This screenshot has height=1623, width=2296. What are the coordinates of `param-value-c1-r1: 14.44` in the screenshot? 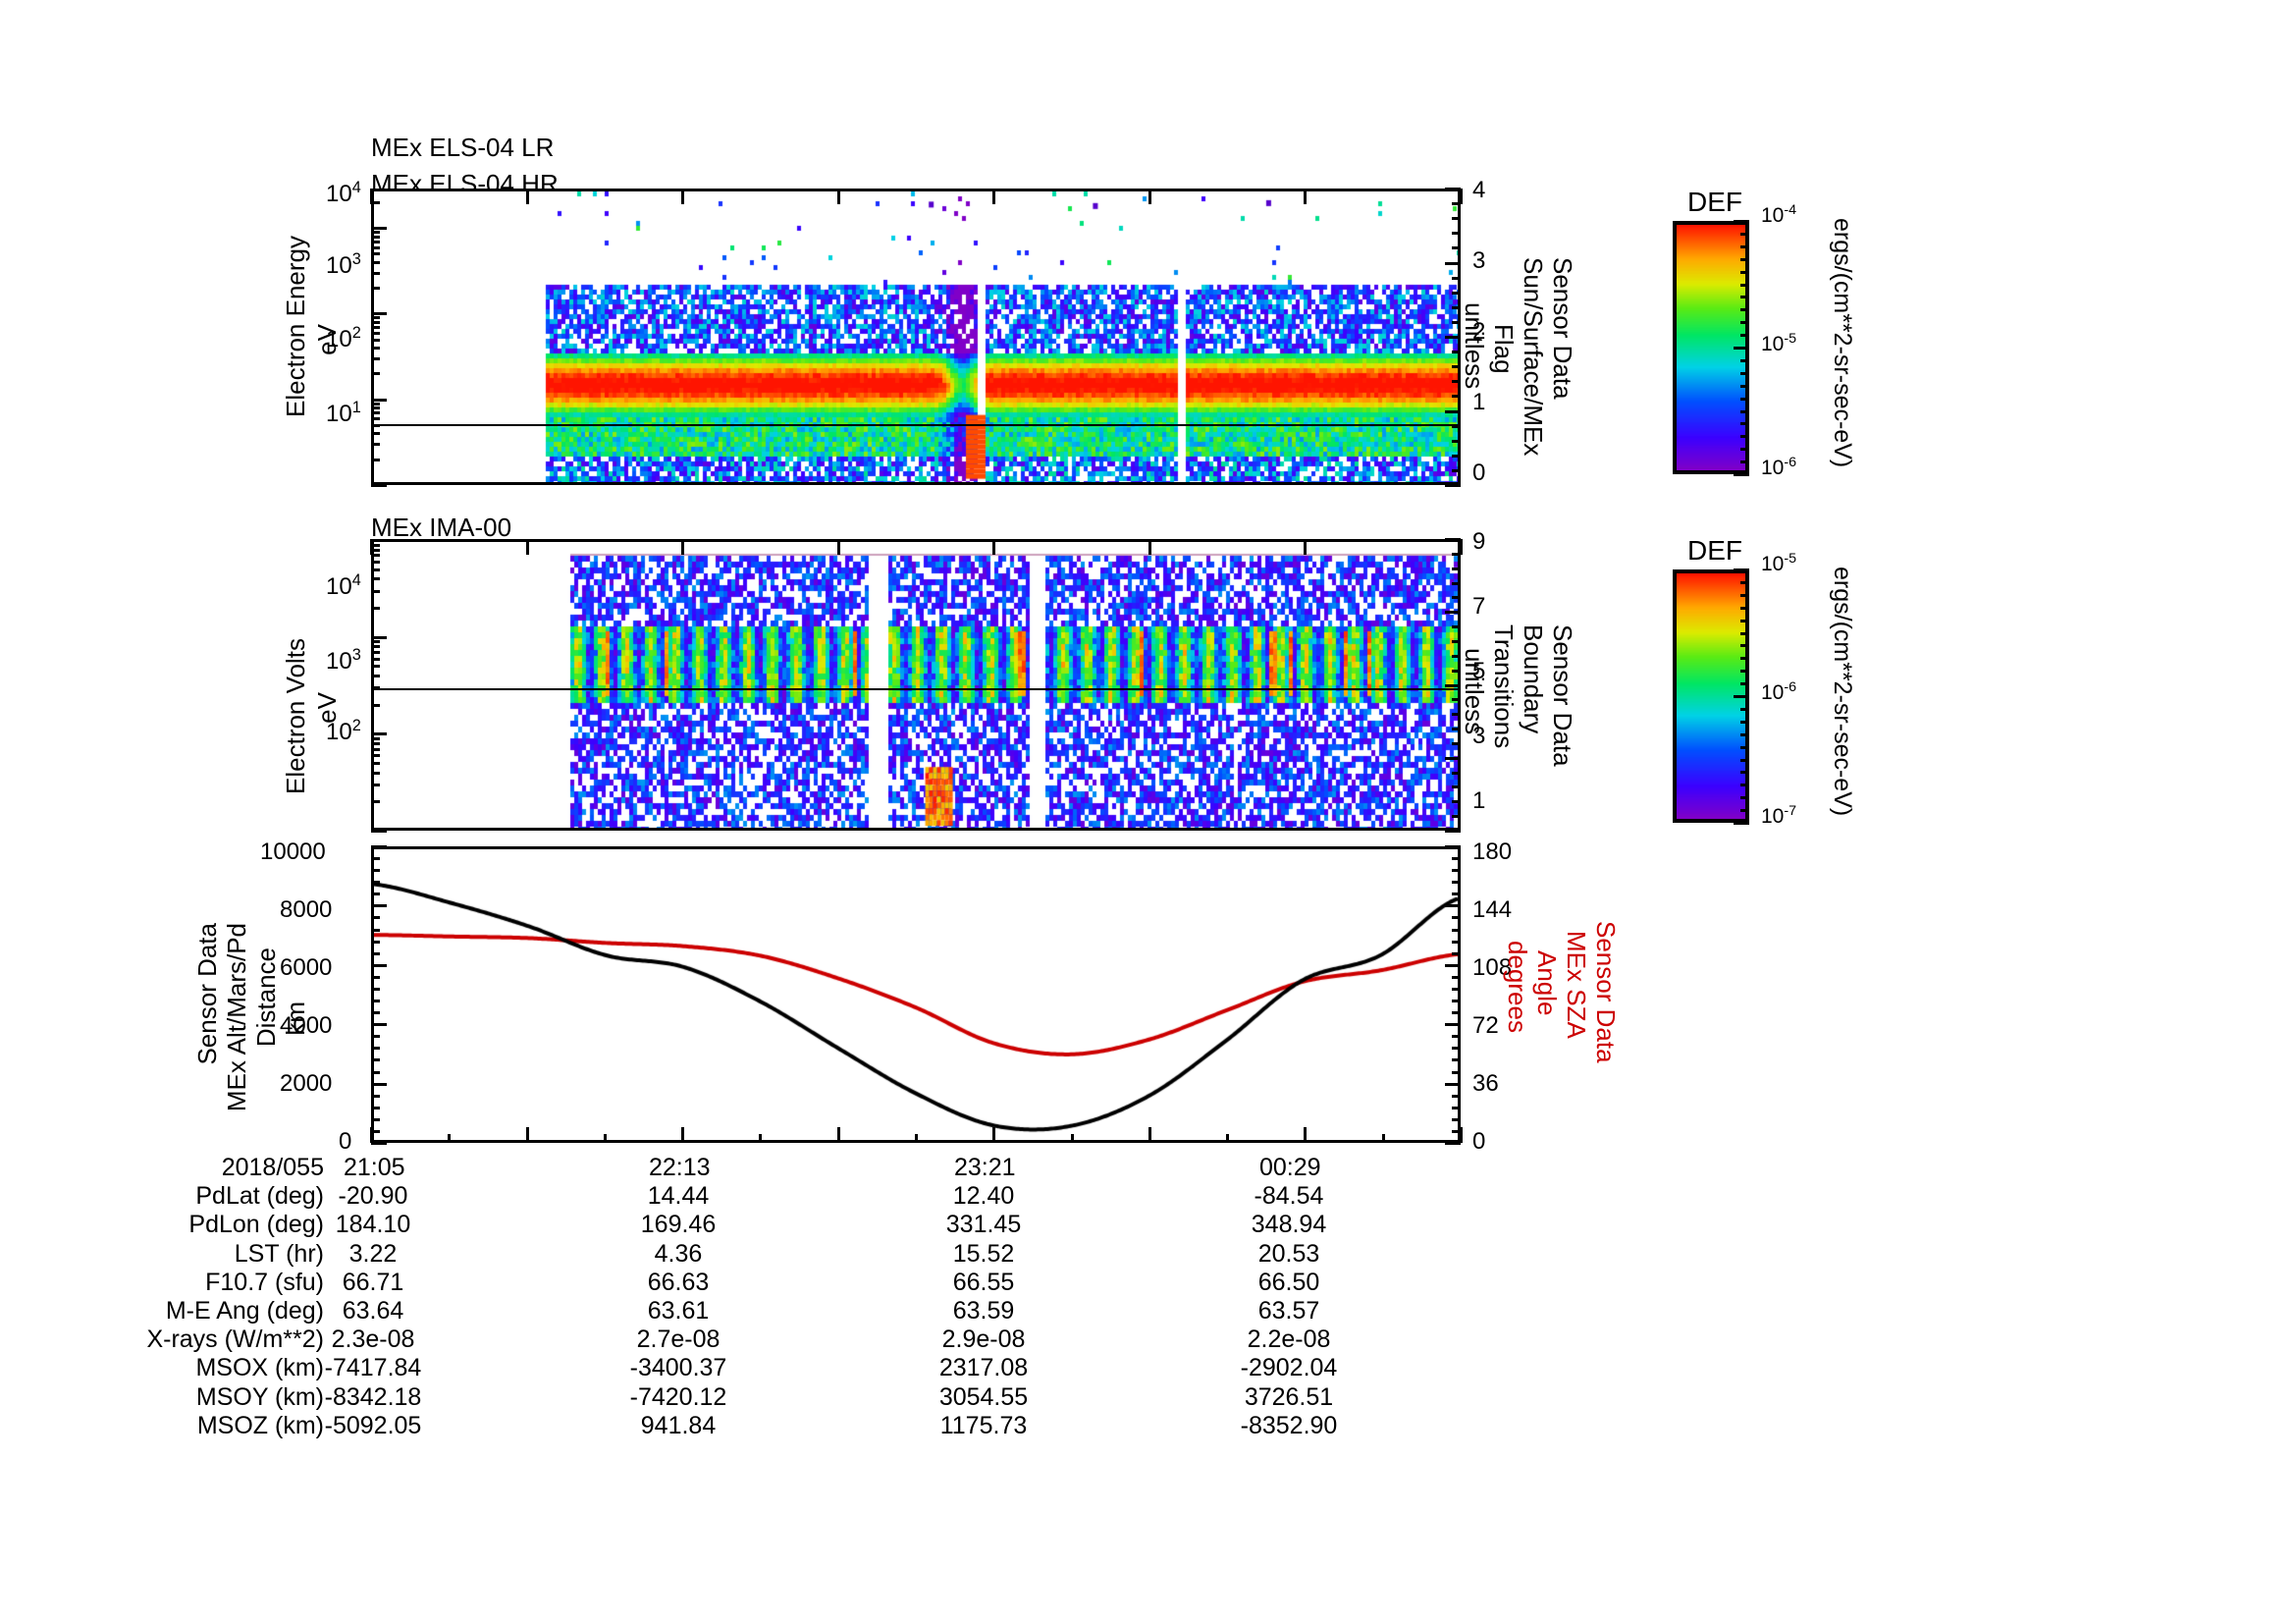 It's located at (678, 1196).